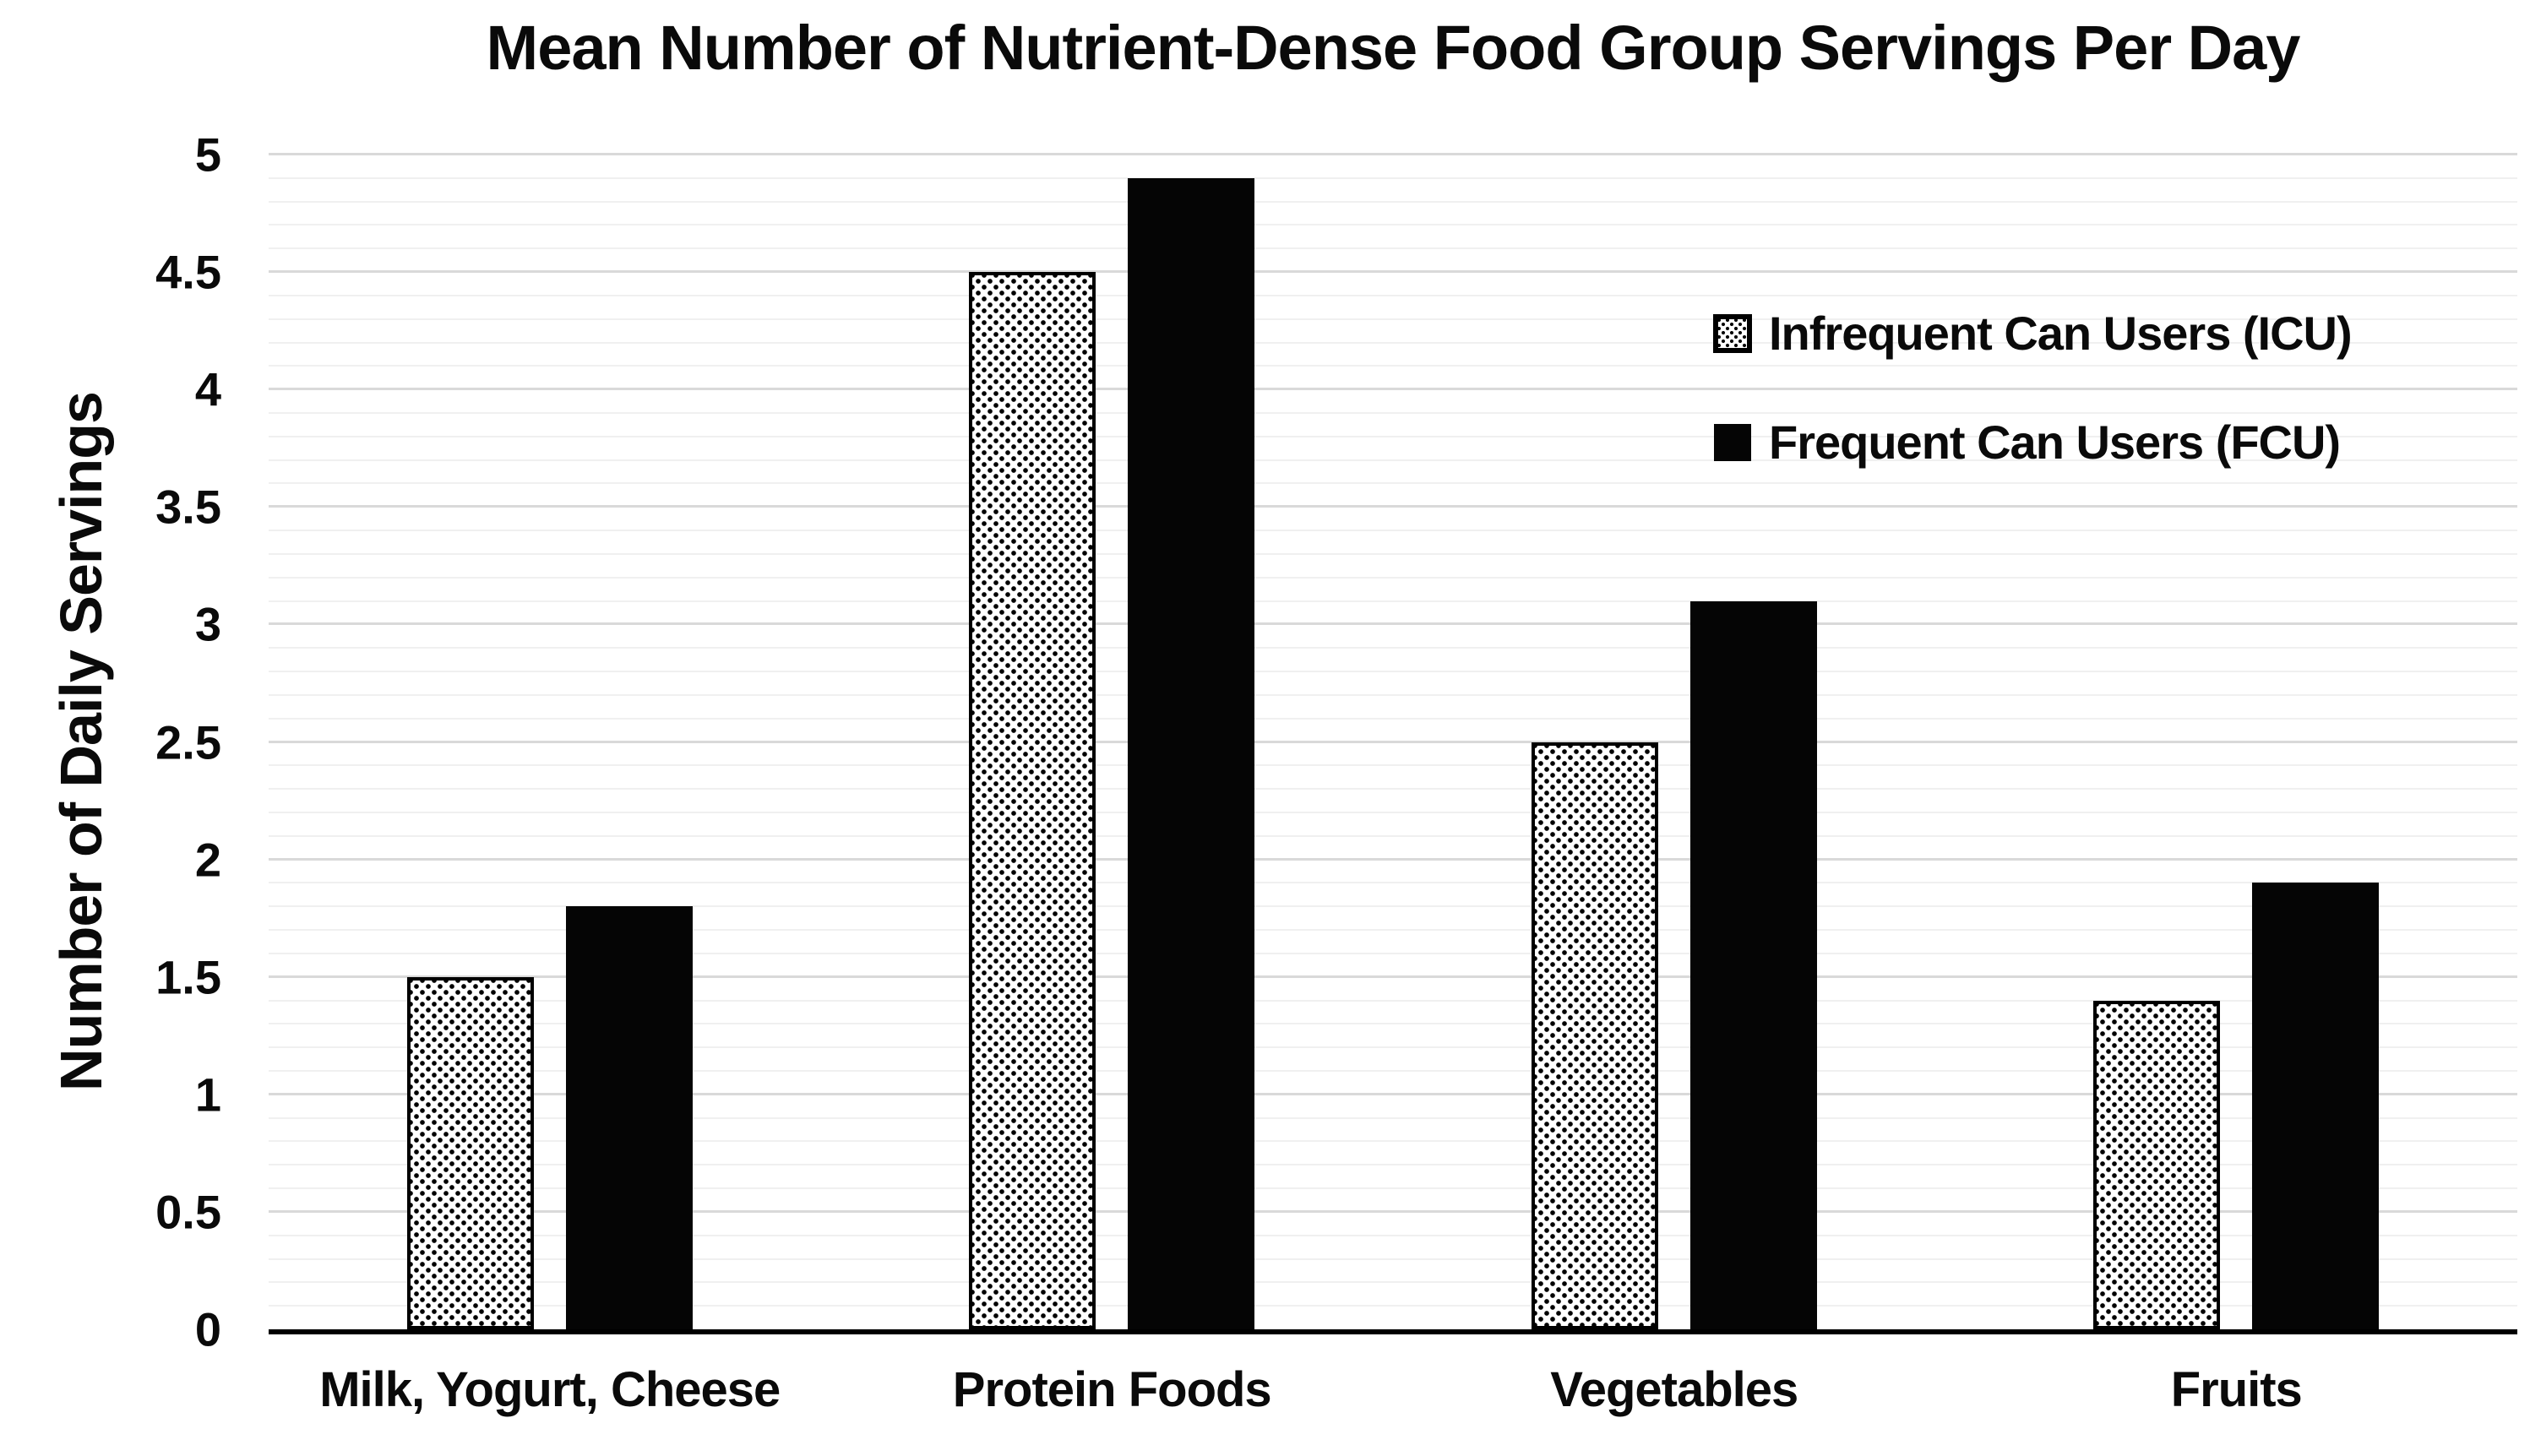 The height and width of the screenshot is (1456, 2530). I want to click on minor-gridline-1.6, so click(1393, 953).